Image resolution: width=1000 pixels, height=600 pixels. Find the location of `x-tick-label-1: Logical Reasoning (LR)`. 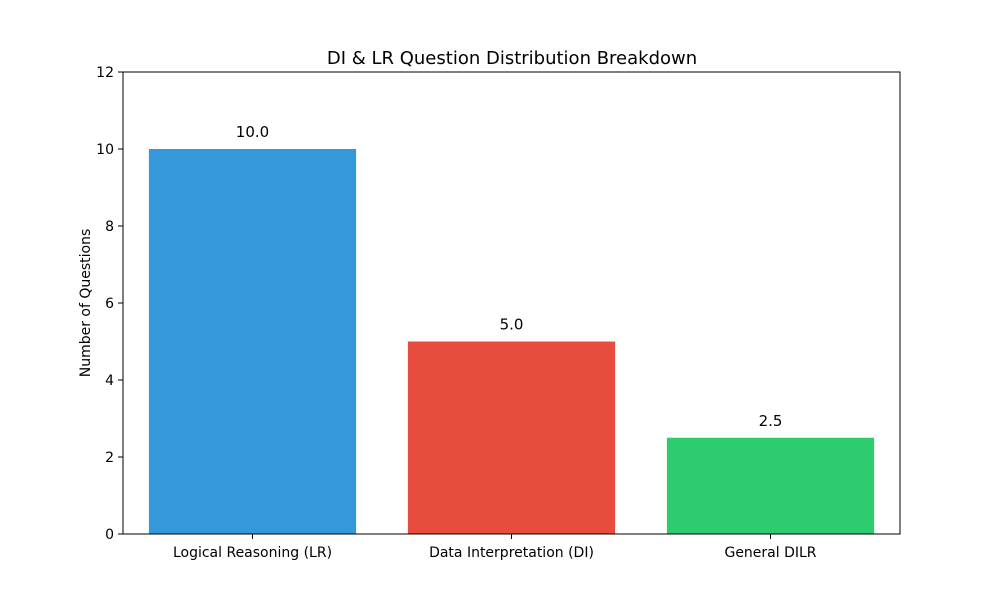

x-tick-label-1: Logical Reasoning (LR) is located at coordinates (252, 553).